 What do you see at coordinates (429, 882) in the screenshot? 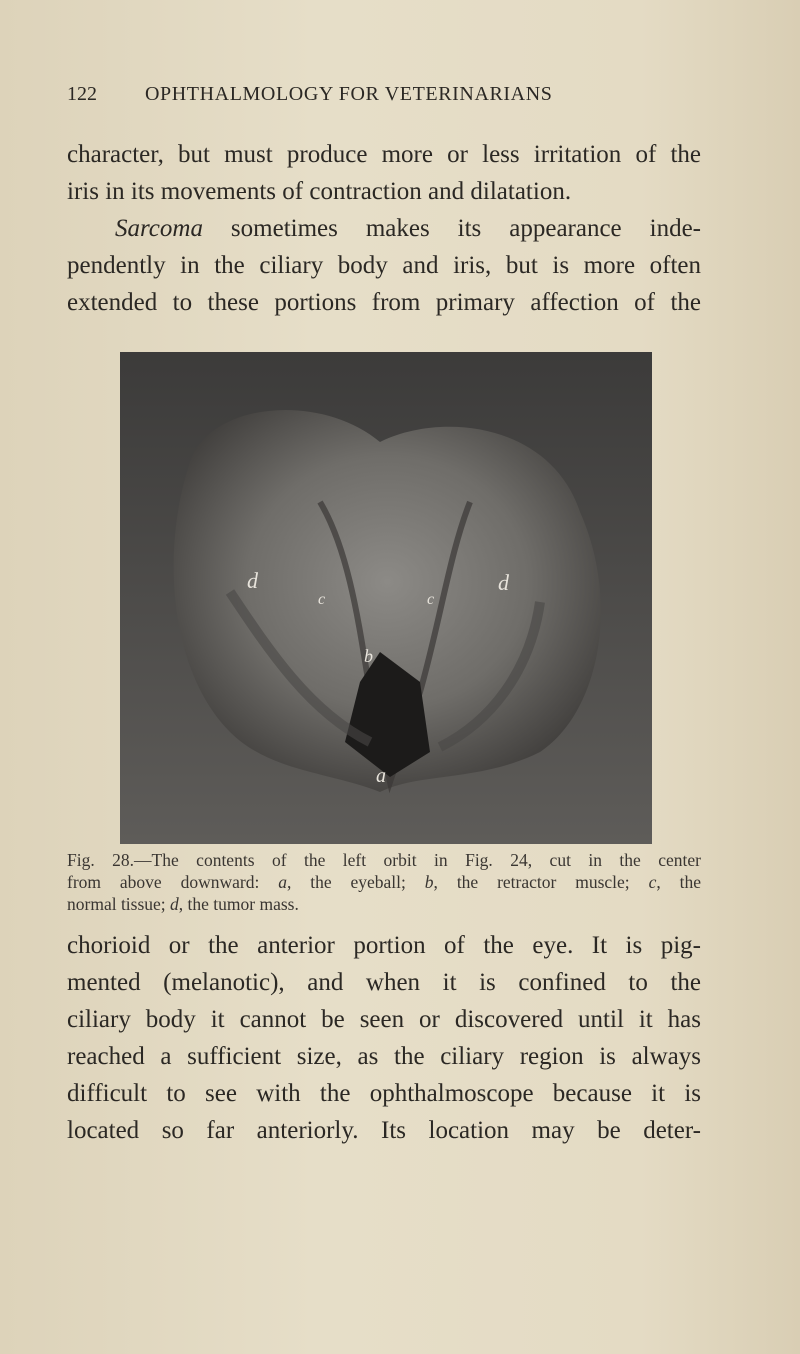
I see `italic-text: b` at bounding box center [429, 882].